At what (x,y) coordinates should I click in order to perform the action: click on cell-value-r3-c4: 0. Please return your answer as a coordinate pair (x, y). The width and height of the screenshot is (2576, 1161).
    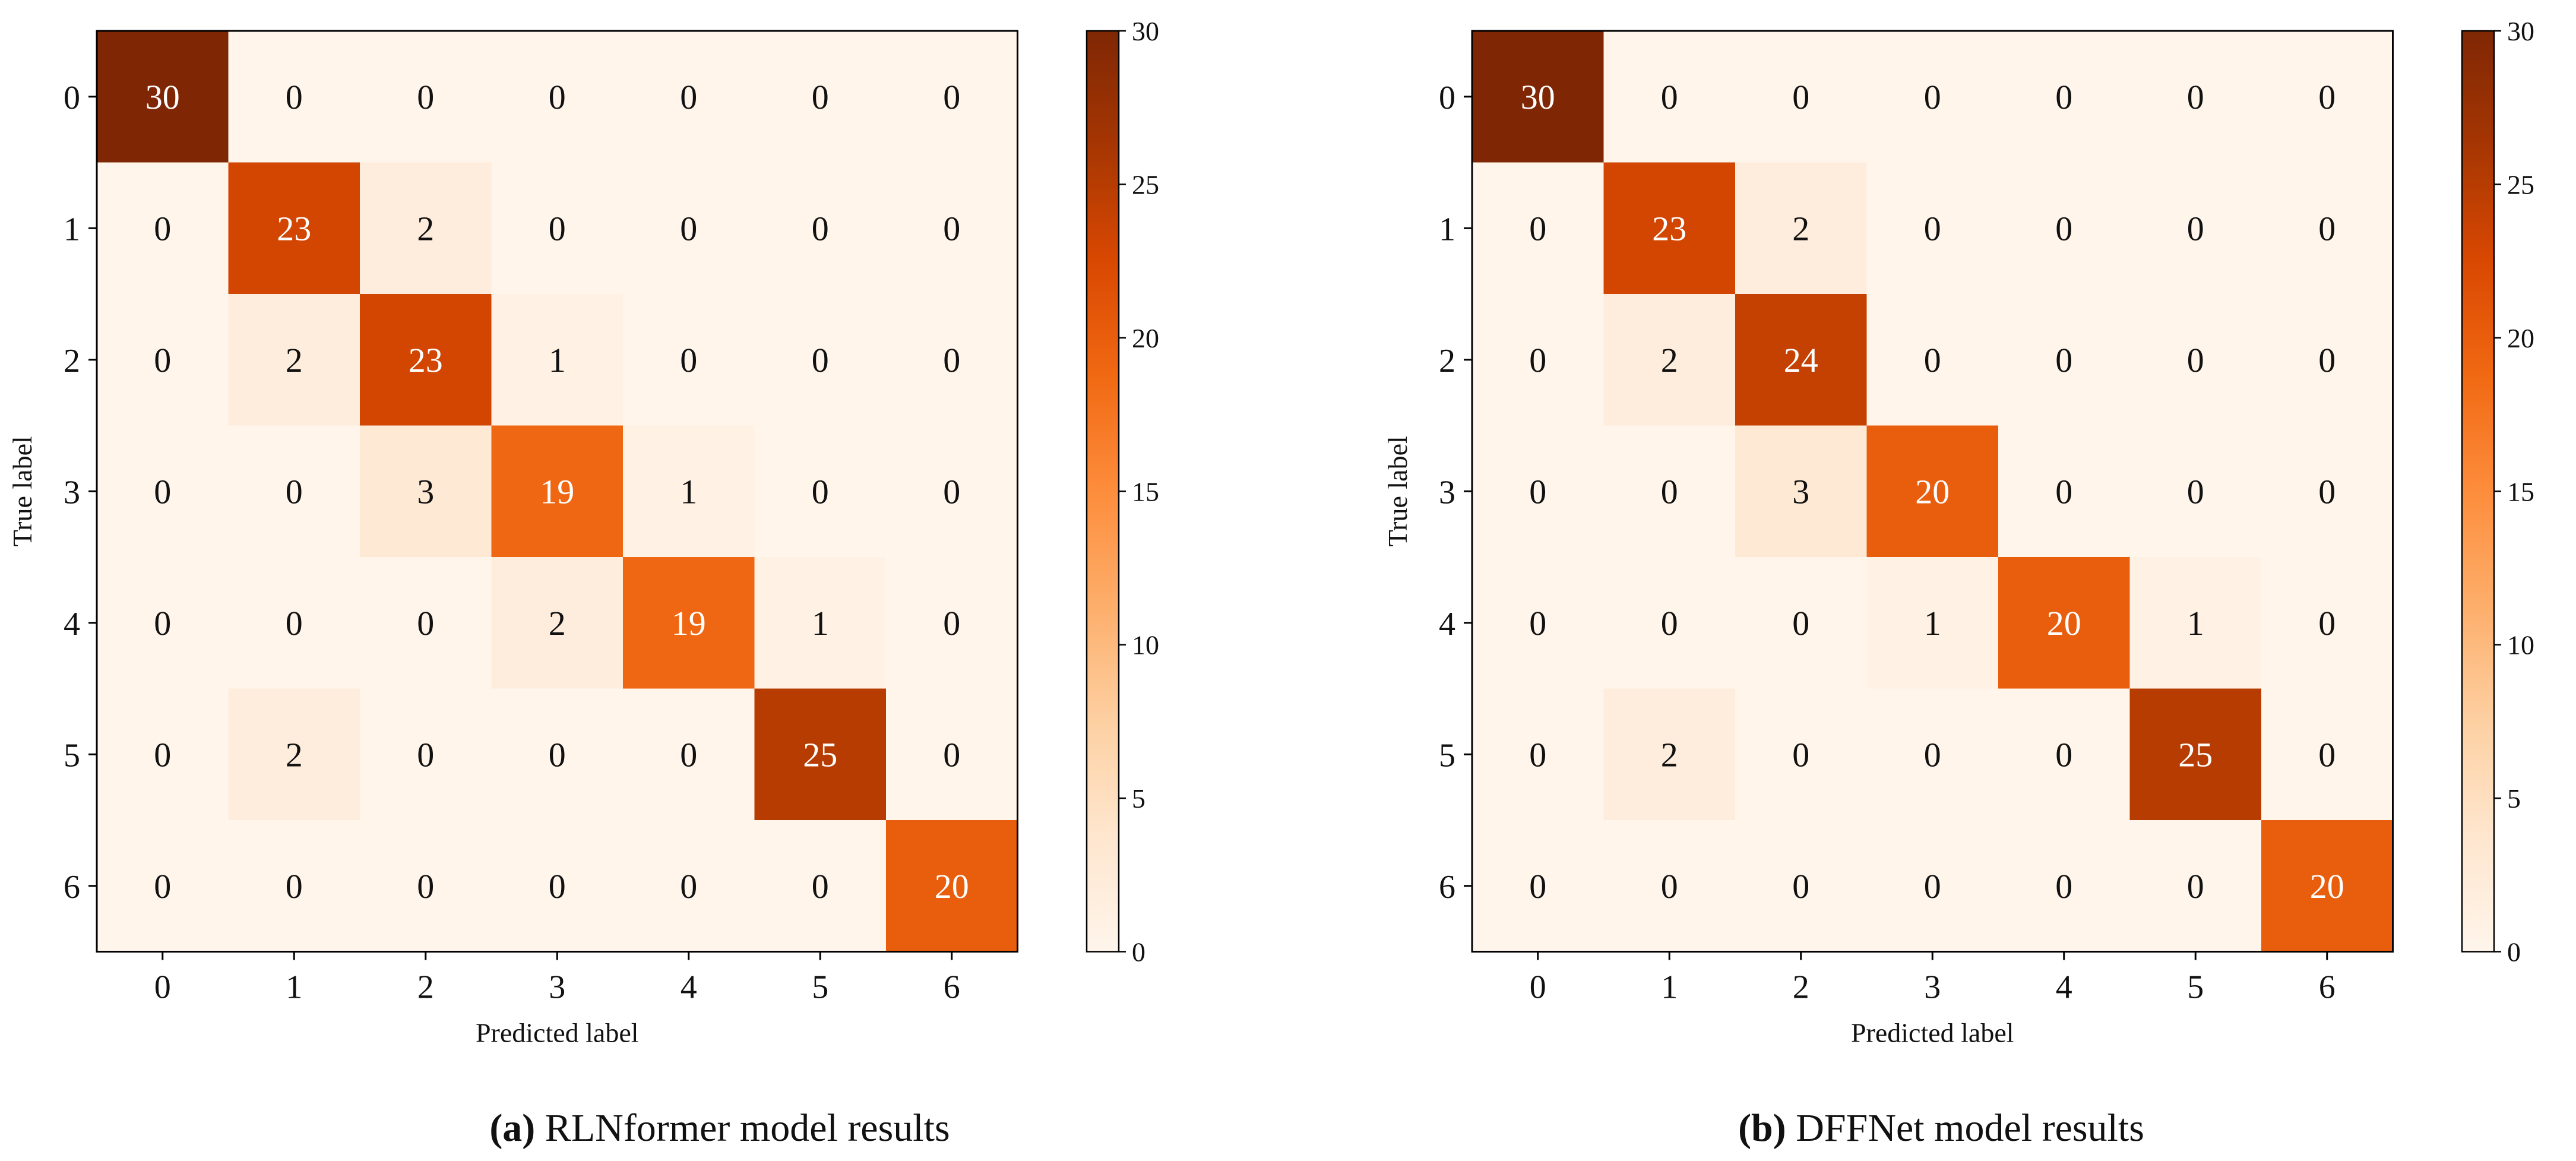
    Looking at the image, I should click on (2063, 491).